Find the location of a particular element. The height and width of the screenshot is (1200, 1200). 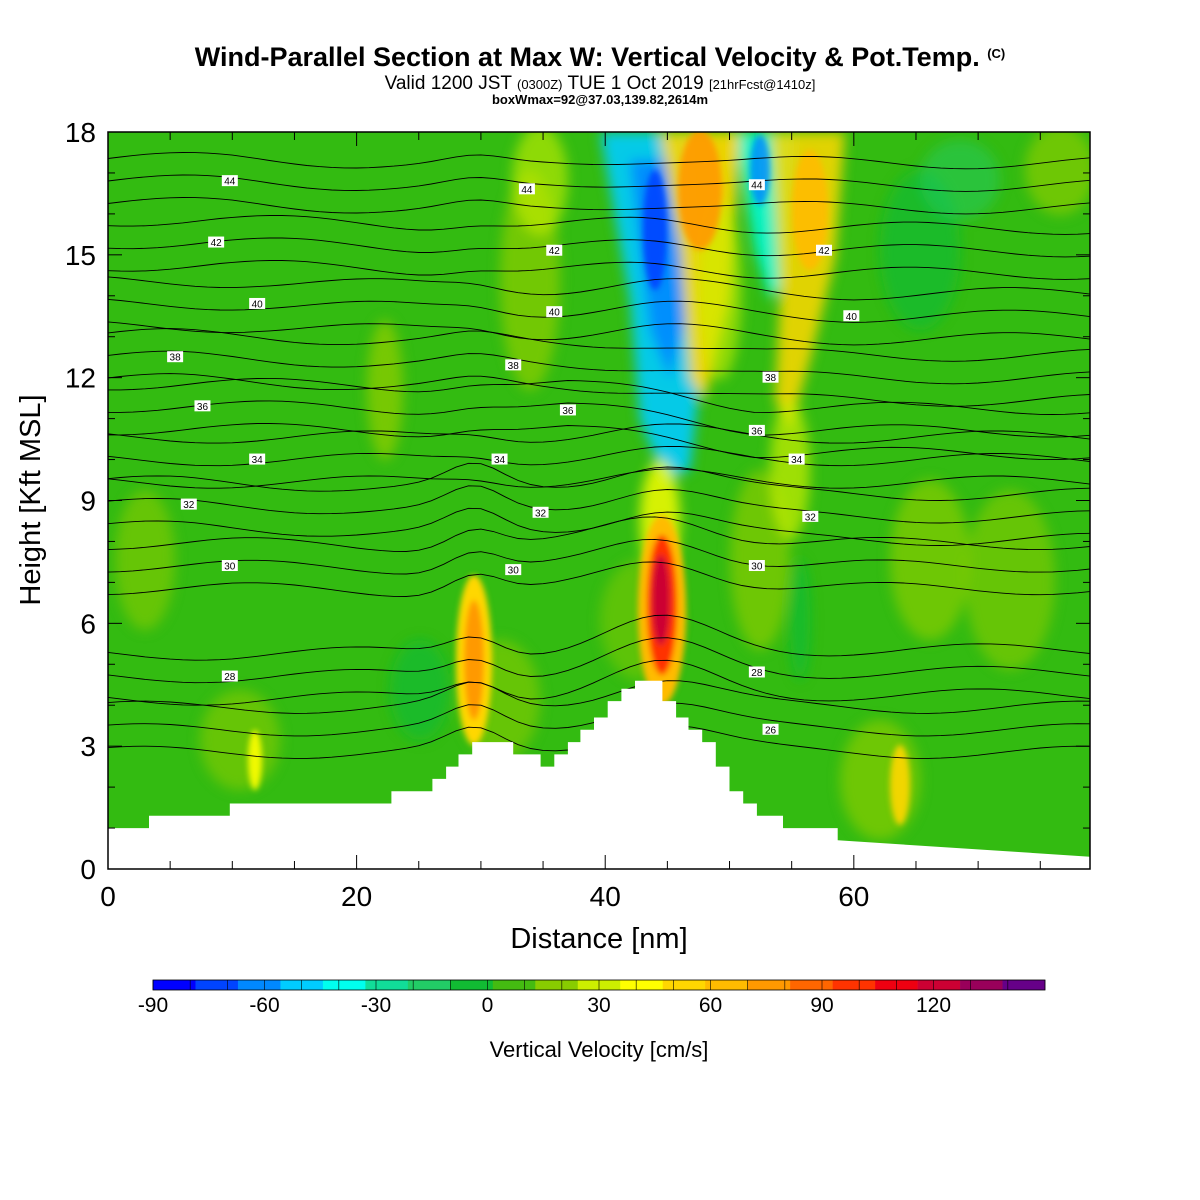

terrain-mask is located at coordinates (599, 774).